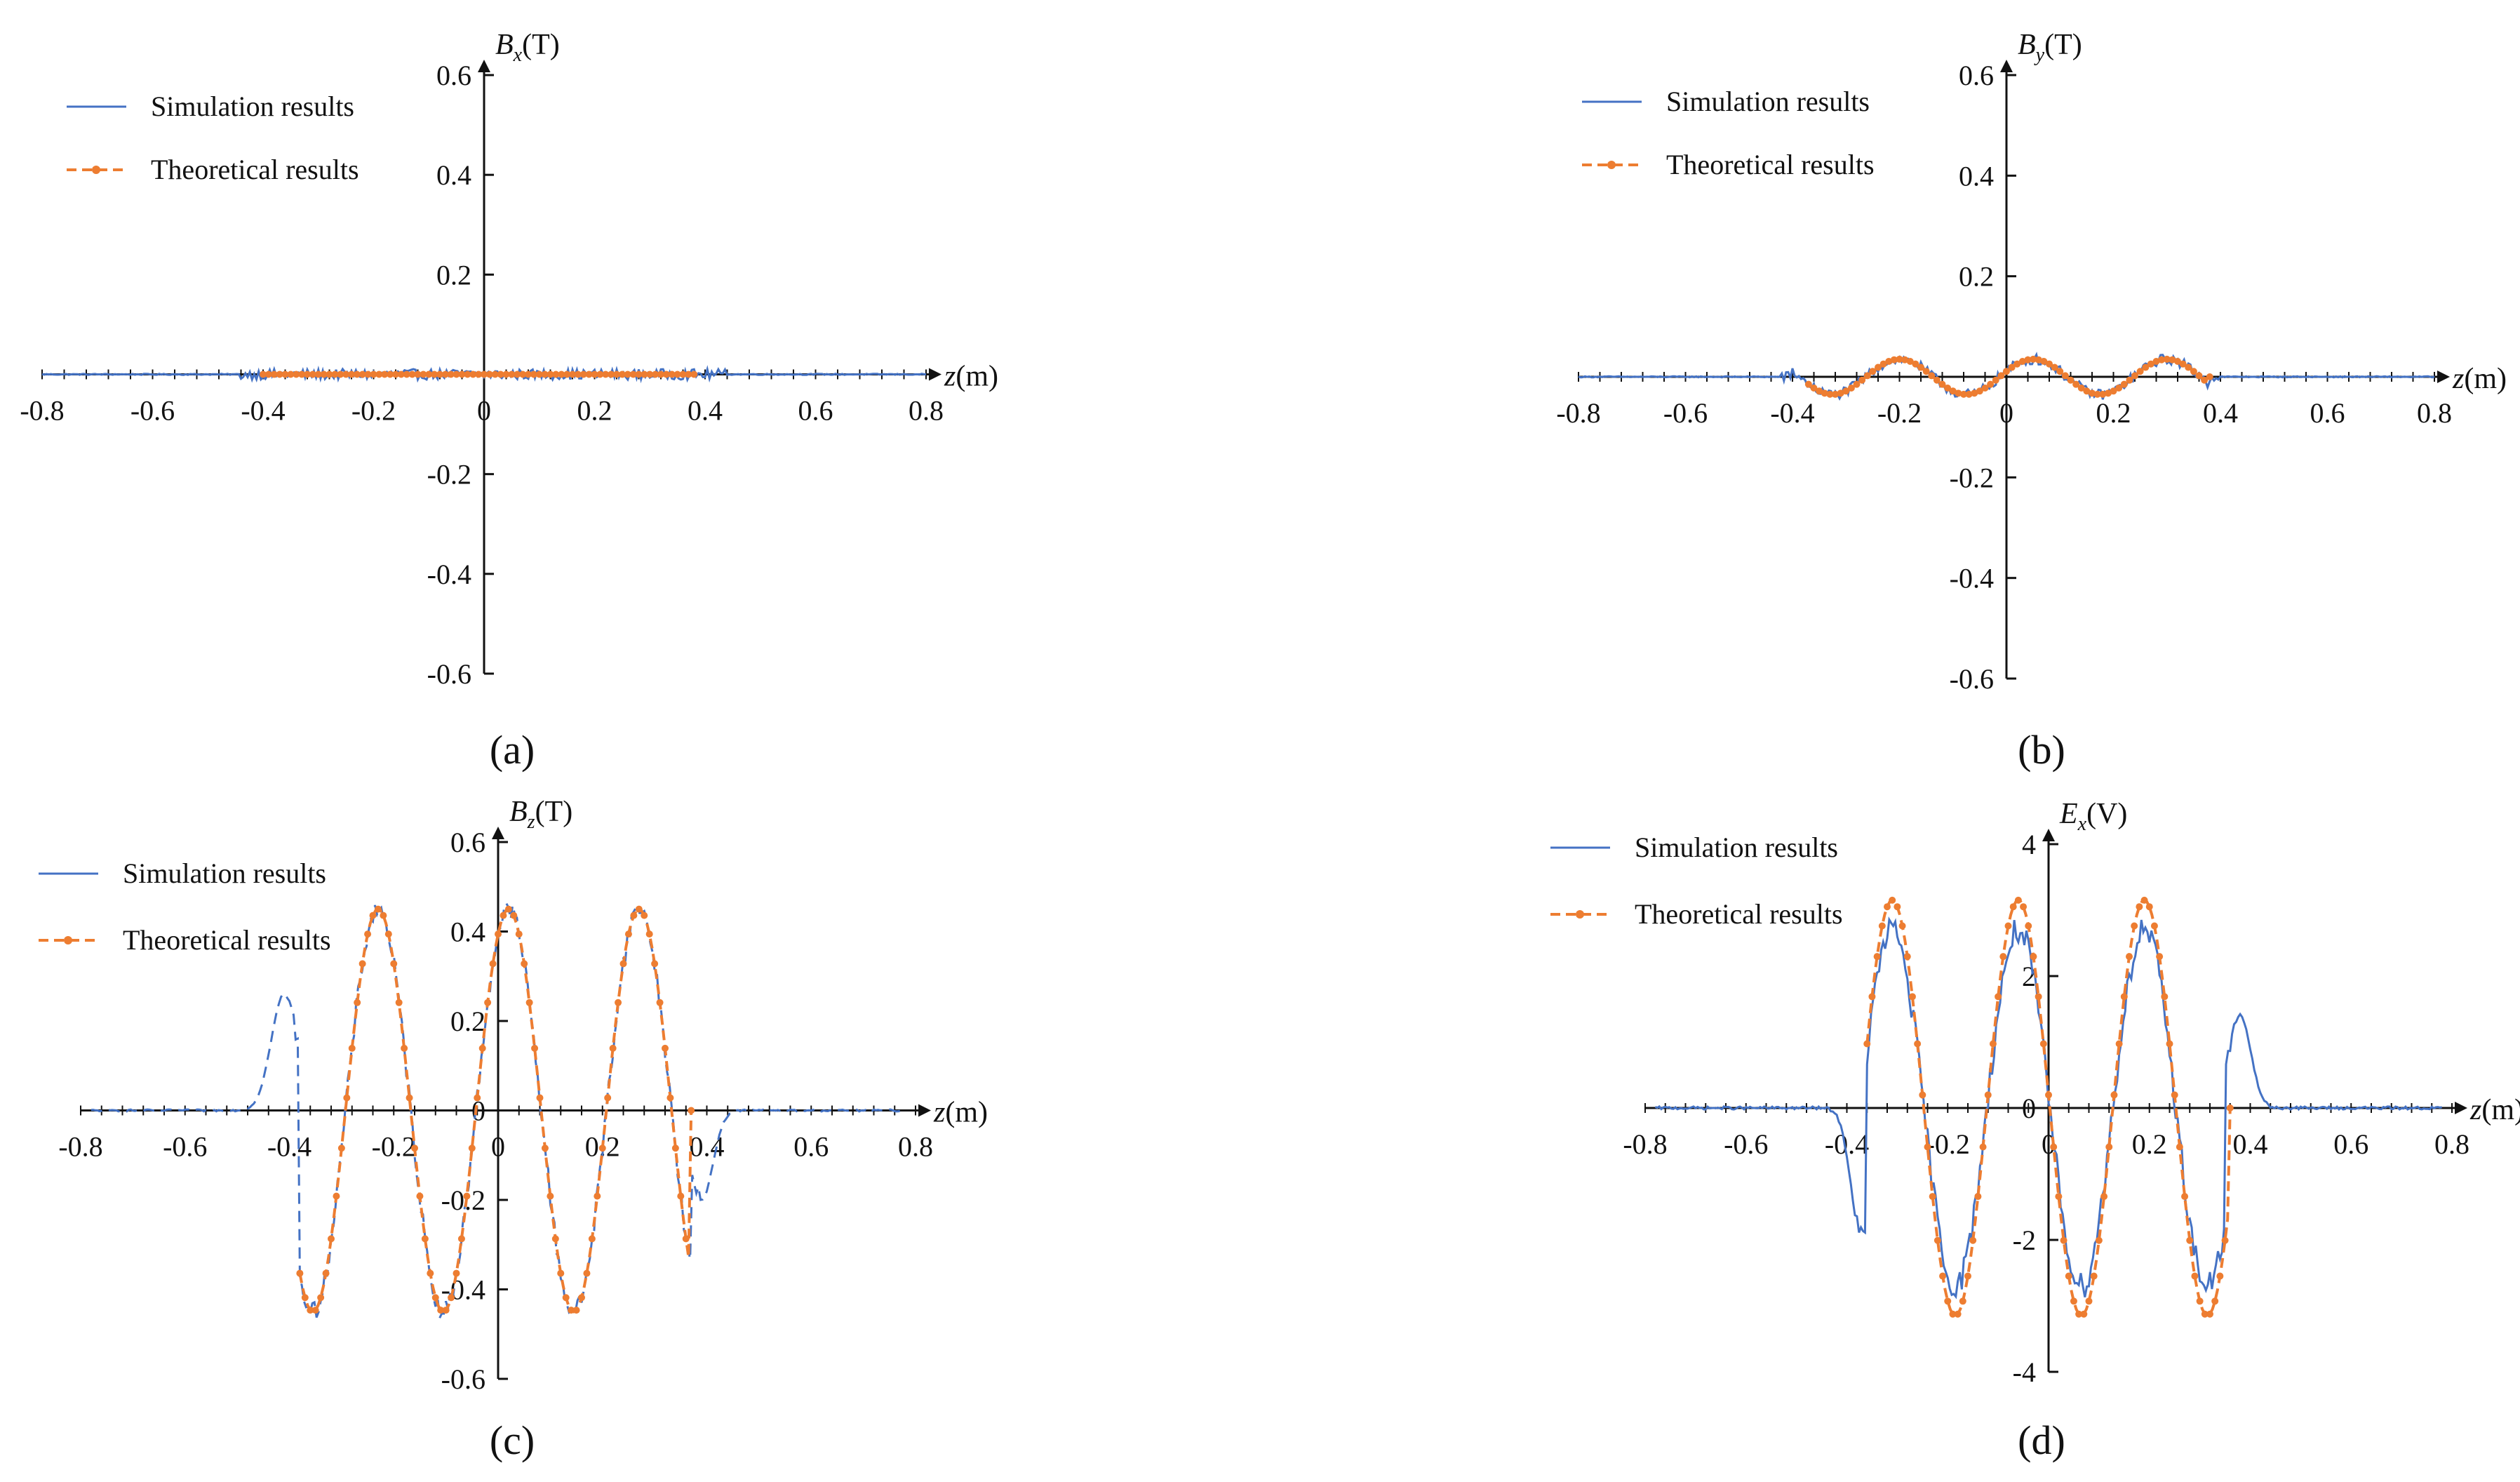 The image size is (2520, 1482). What do you see at coordinates (518, 812) in the screenshot?
I see `y-axis-title-main: B` at bounding box center [518, 812].